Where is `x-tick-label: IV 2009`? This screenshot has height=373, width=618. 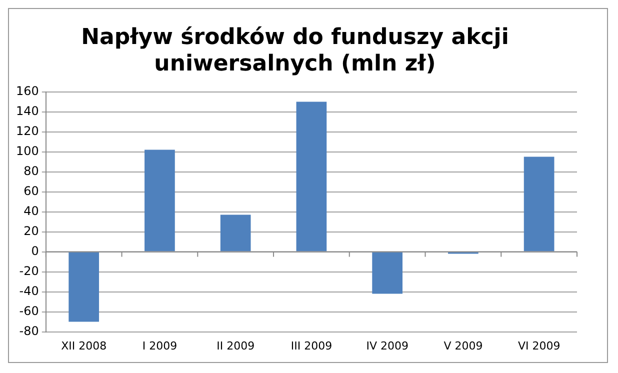
x-tick-label: IV 2009 is located at coordinates (387, 345).